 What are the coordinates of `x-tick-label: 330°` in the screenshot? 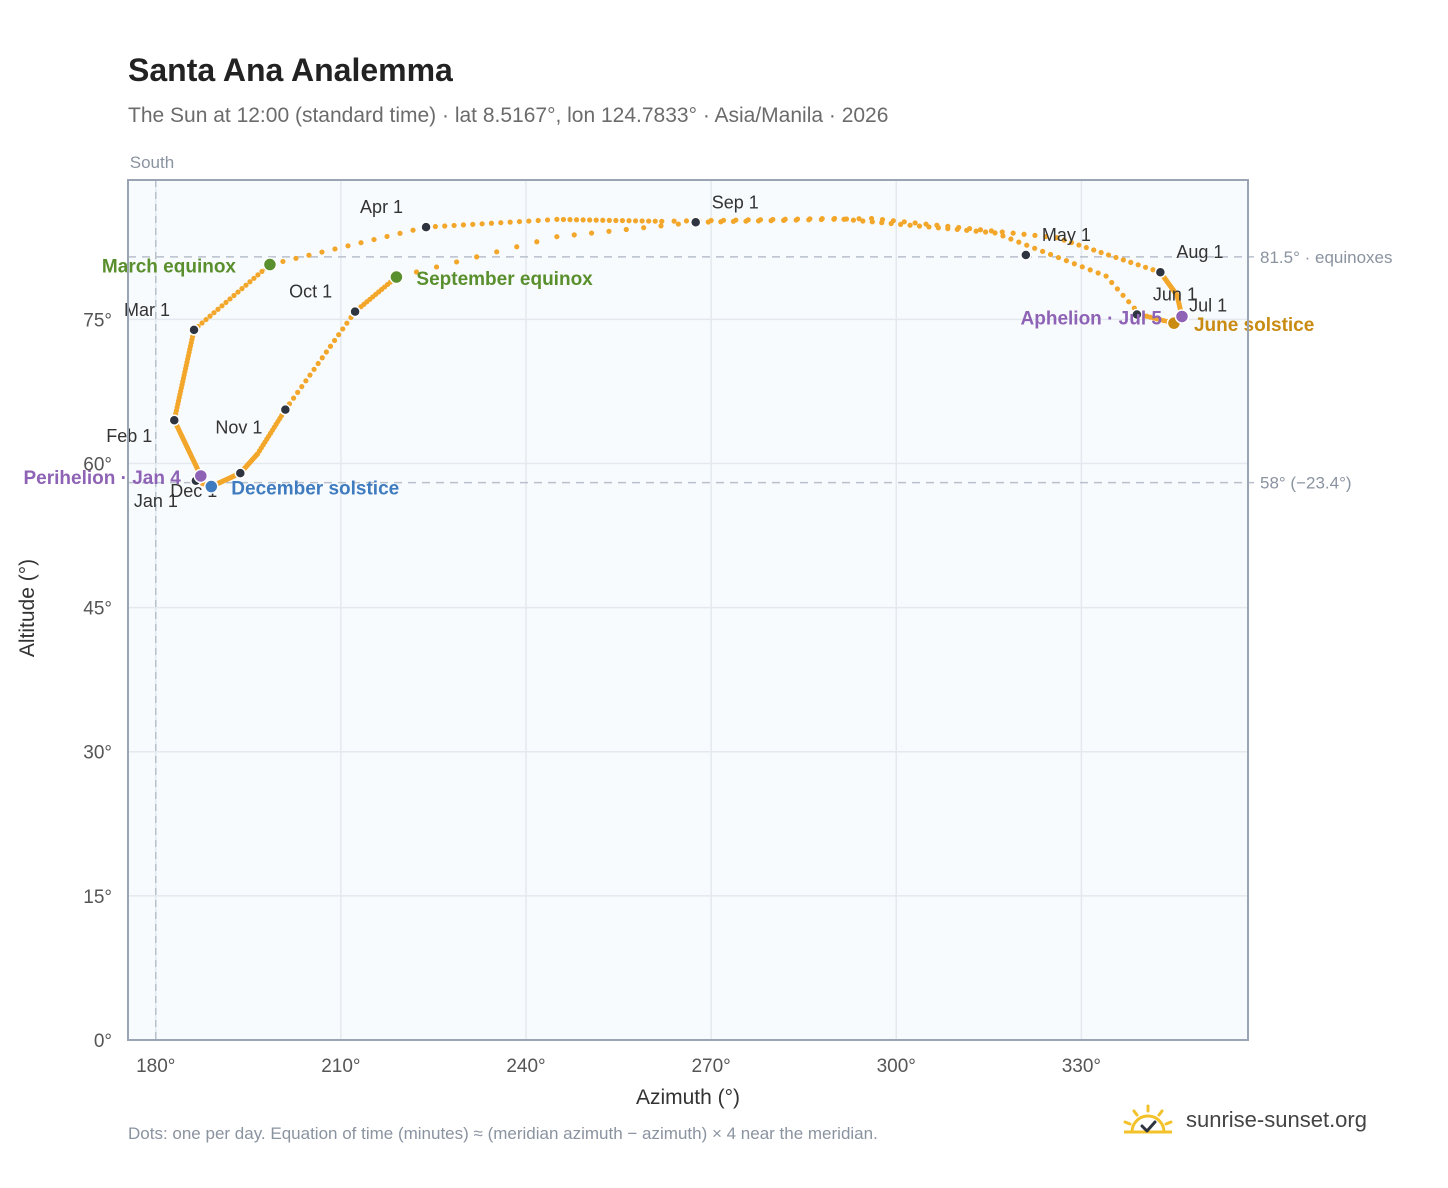 It's located at (1081, 1066).